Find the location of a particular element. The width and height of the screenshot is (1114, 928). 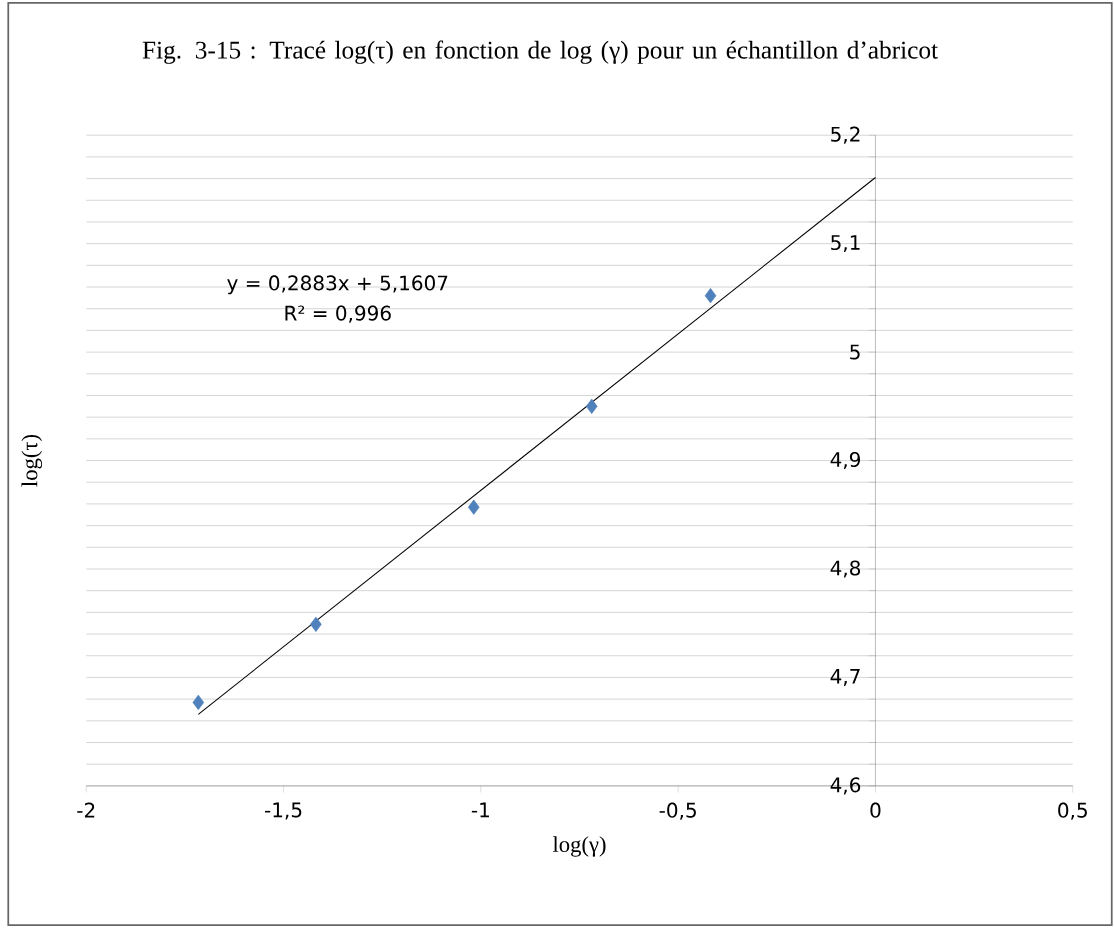

x-tick-label: -2 is located at coordinates (86, 810).